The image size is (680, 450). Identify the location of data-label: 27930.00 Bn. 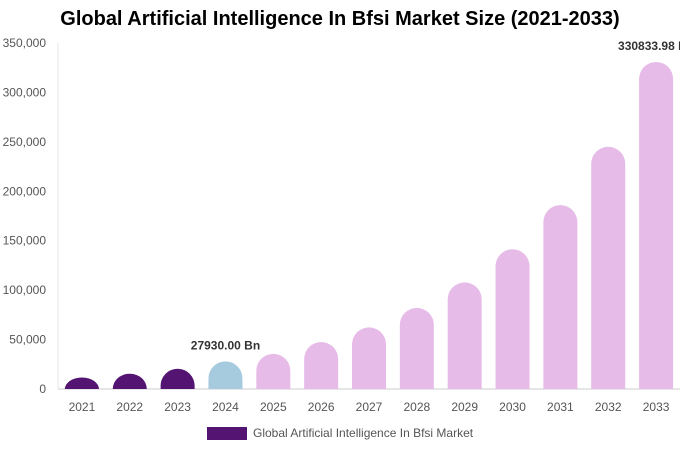
(225, 345).